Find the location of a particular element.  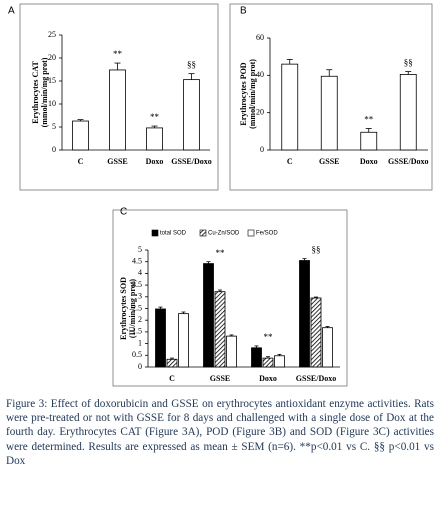

y-tick-label: 40 is located at coordinates (260, 74).